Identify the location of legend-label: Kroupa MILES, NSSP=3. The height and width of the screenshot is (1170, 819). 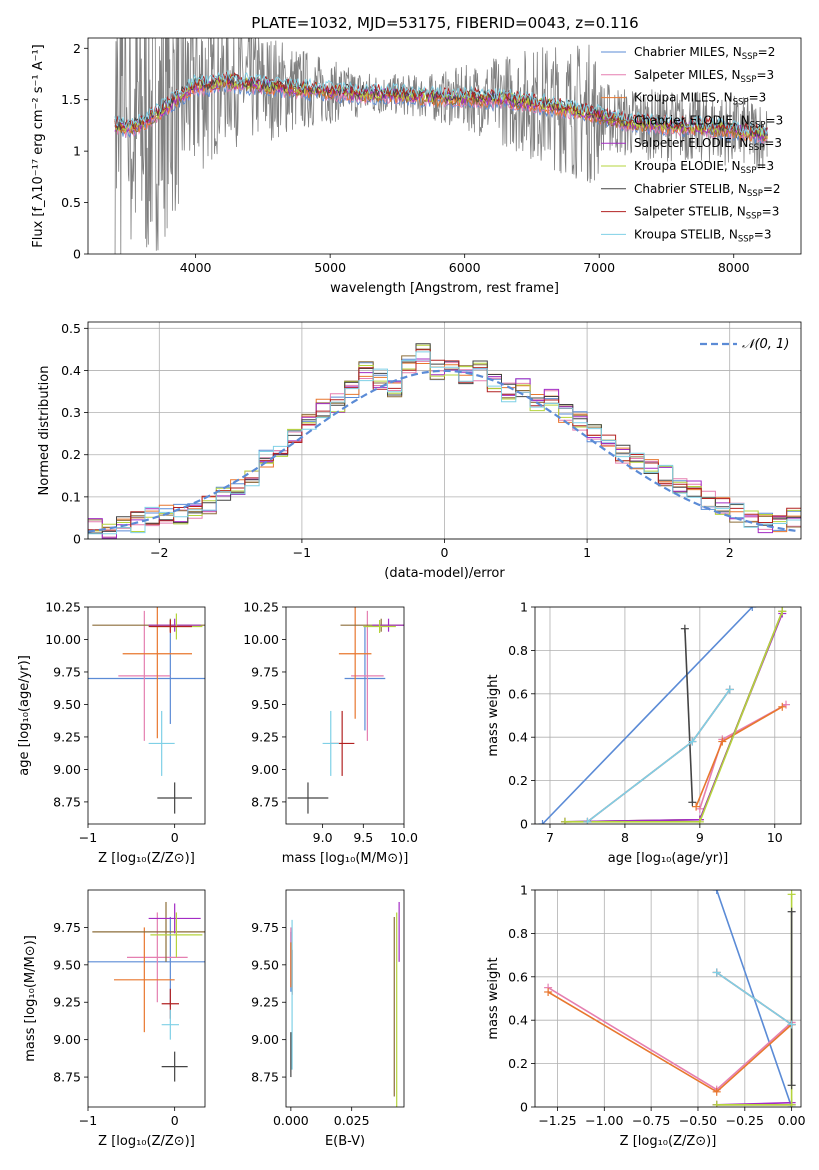
(700, 99).